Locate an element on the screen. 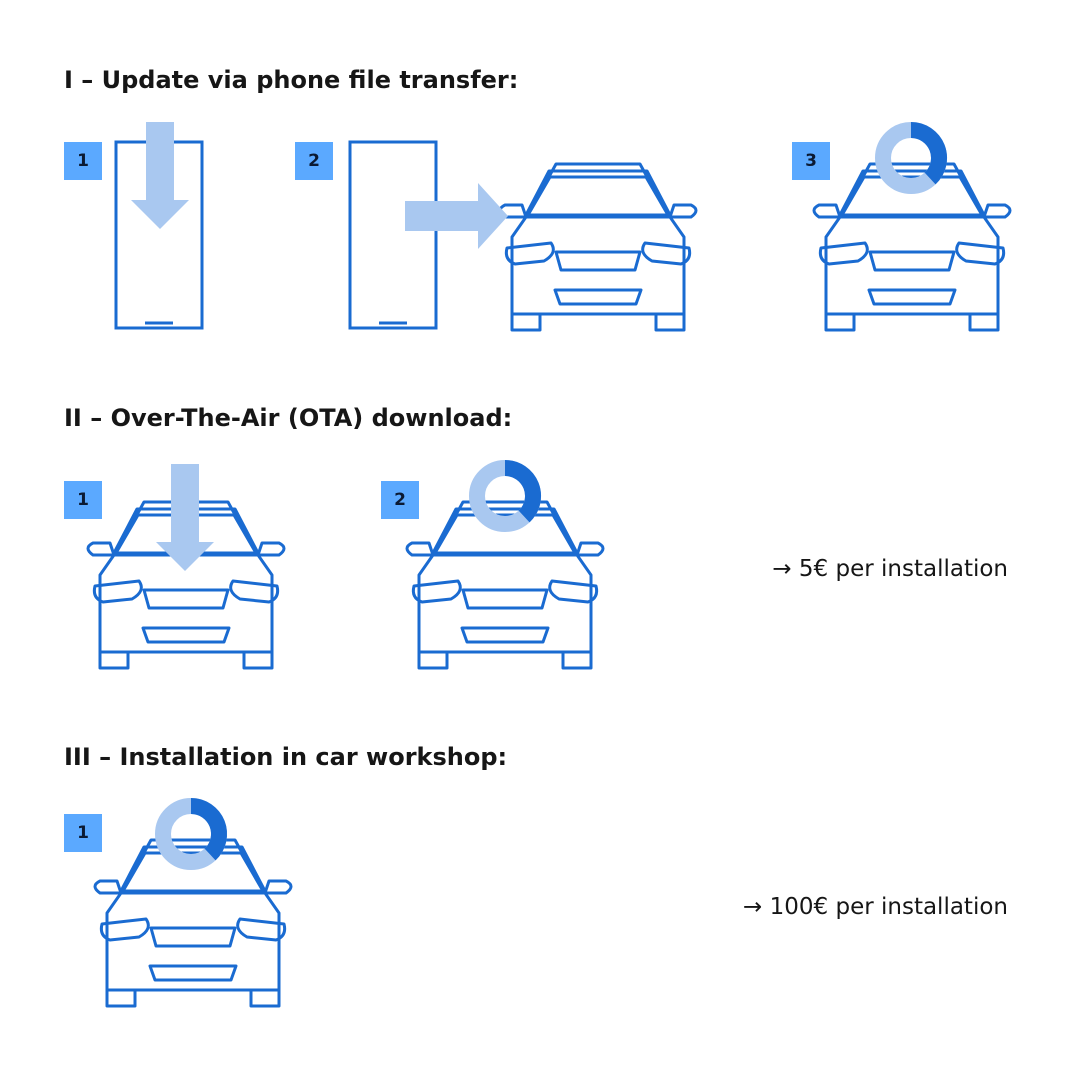 Image resolution: width=1080 pixels, height=1080 pixels. section-2-heading: II – Over-The-Air (OTA) download: is located at coordinates (288, 418).